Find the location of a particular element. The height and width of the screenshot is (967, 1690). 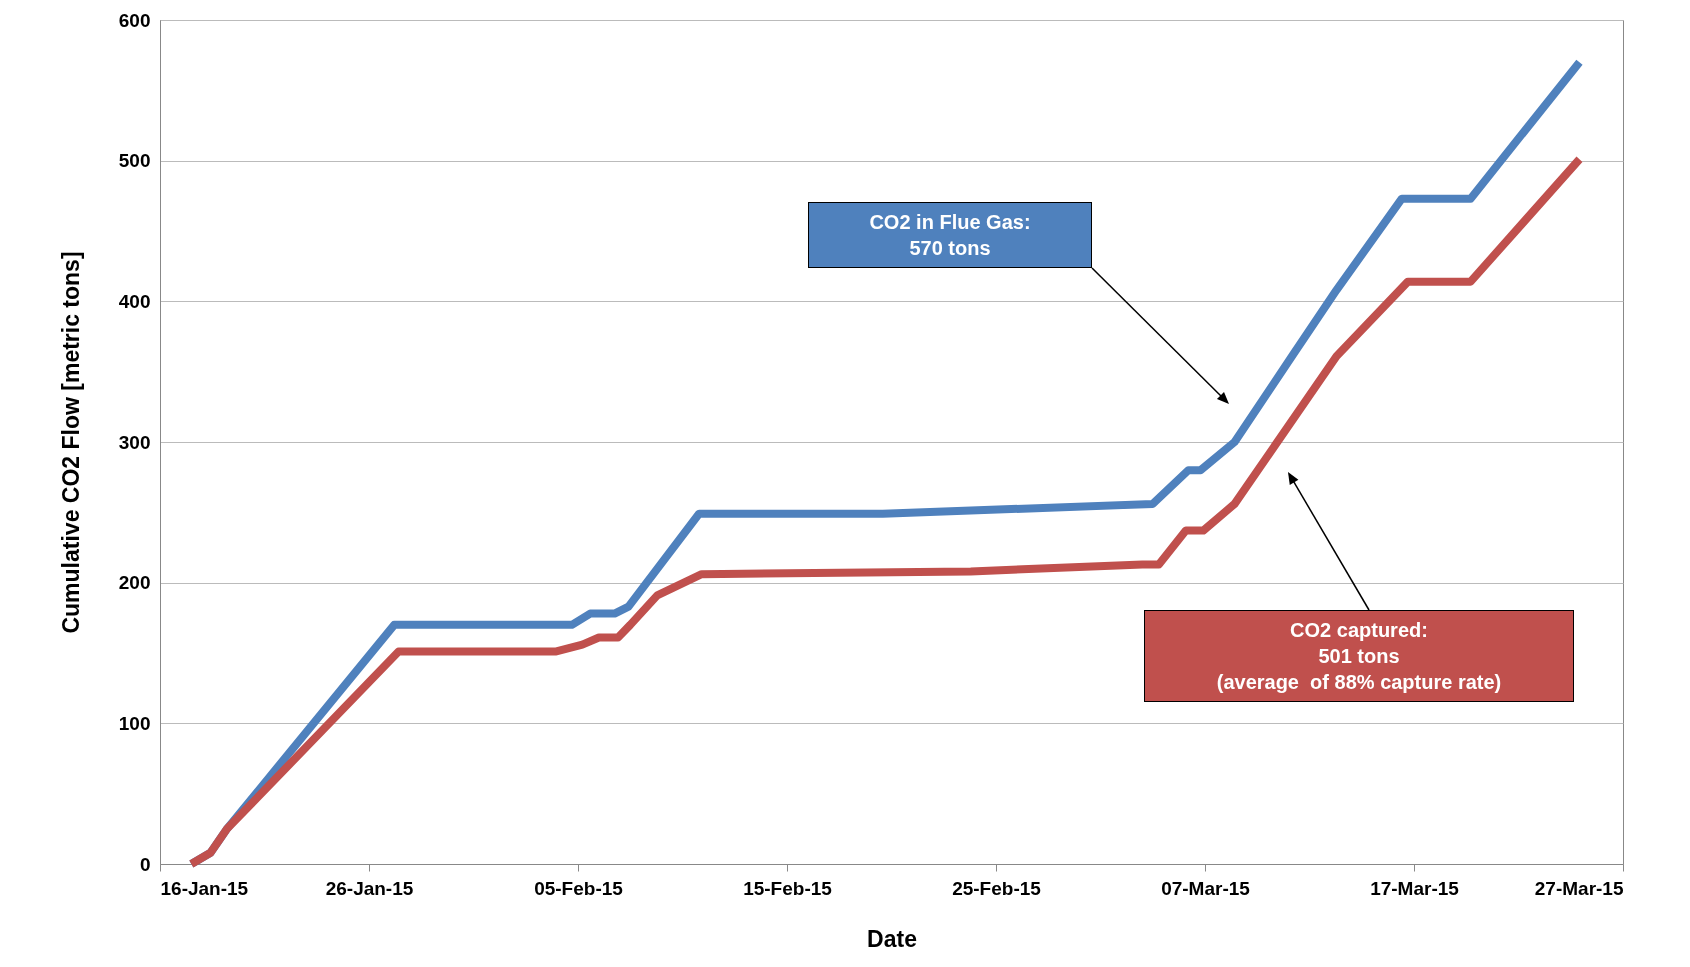

x-tick-label: 17-Mar-15 is located at coordinates (1415, 888).